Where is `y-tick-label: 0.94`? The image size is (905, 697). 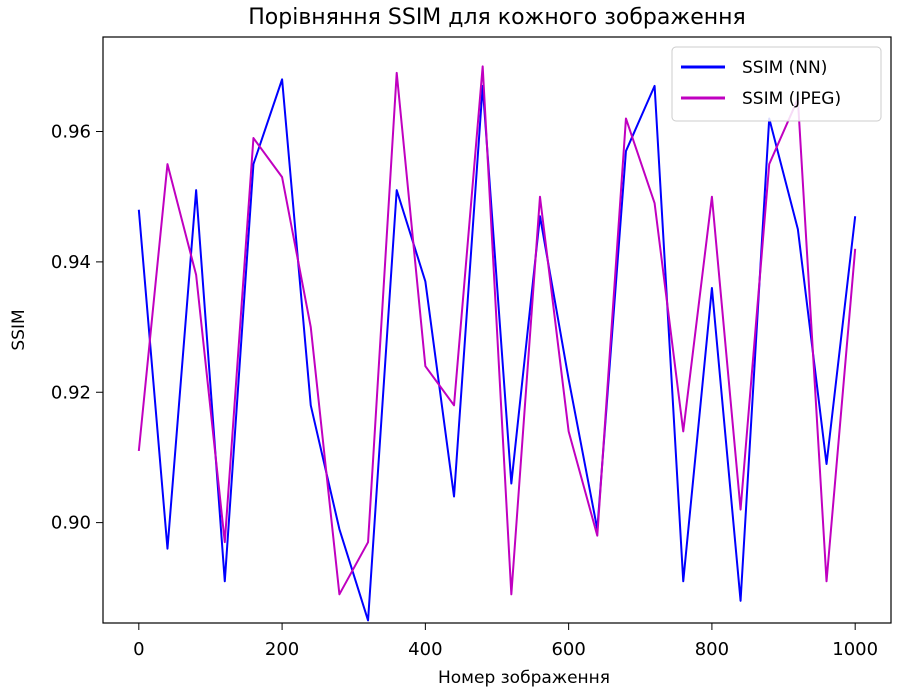 y-tick-label: 0.94 is located at coordinates (71, 262).